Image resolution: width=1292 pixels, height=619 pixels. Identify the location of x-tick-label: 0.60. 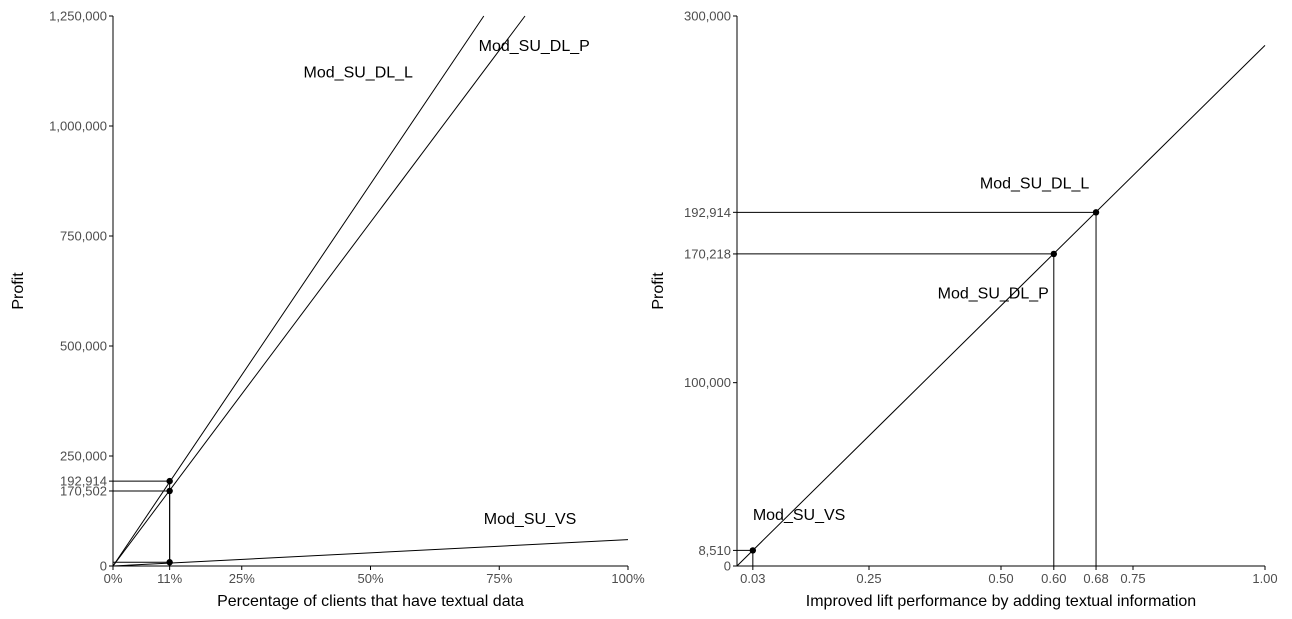
(1053, 578).